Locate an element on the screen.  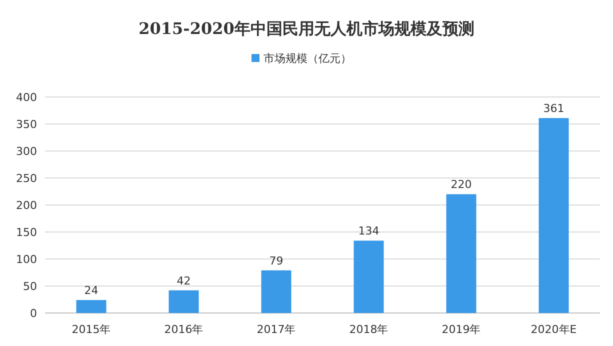
x-tick-label: 2019年 is located at coordinates (461, 329).